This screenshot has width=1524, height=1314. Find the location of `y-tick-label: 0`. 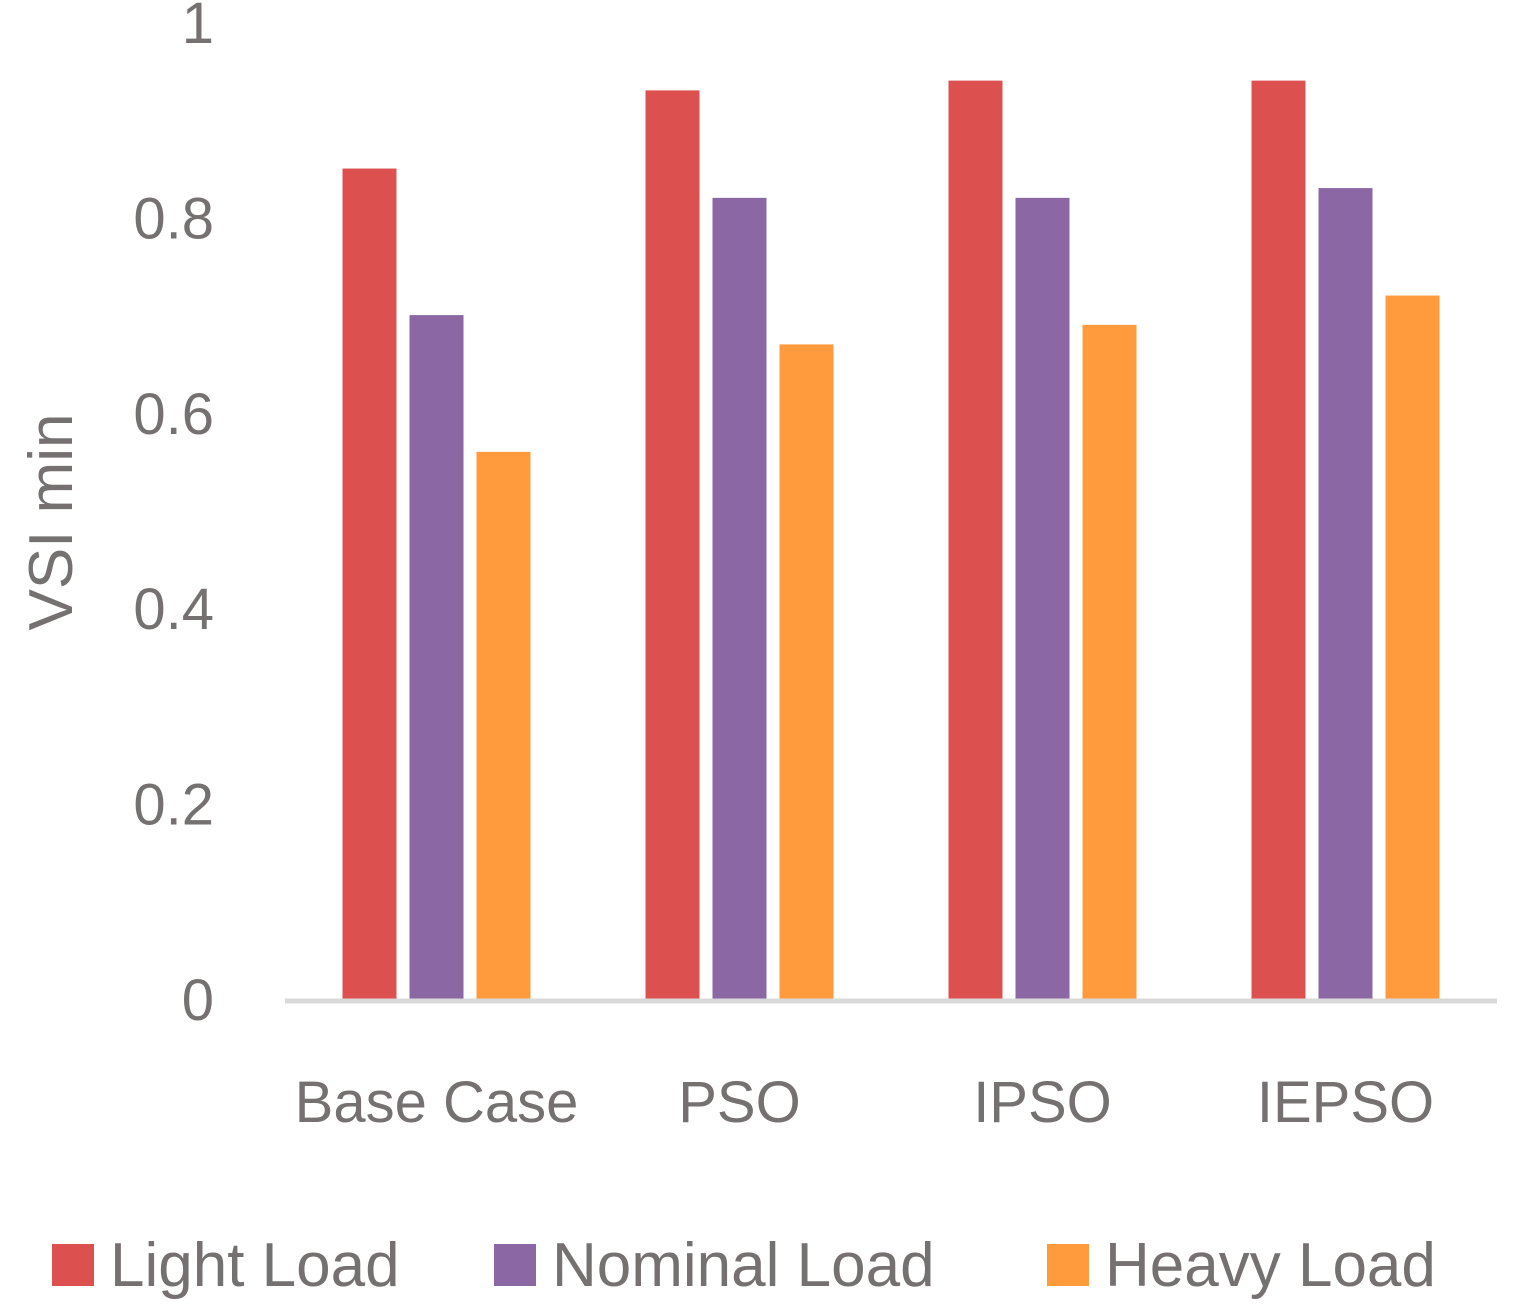

y-tick-label: 0 is located at coordinates (198, 1000).